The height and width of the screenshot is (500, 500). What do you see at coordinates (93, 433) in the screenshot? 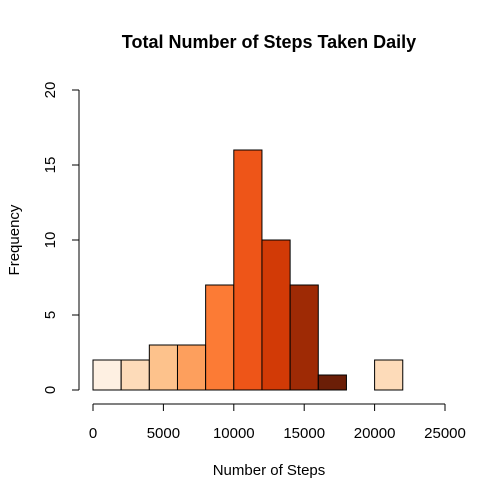
I see `x-tick-label: 0` at bounding box center [93, 433].